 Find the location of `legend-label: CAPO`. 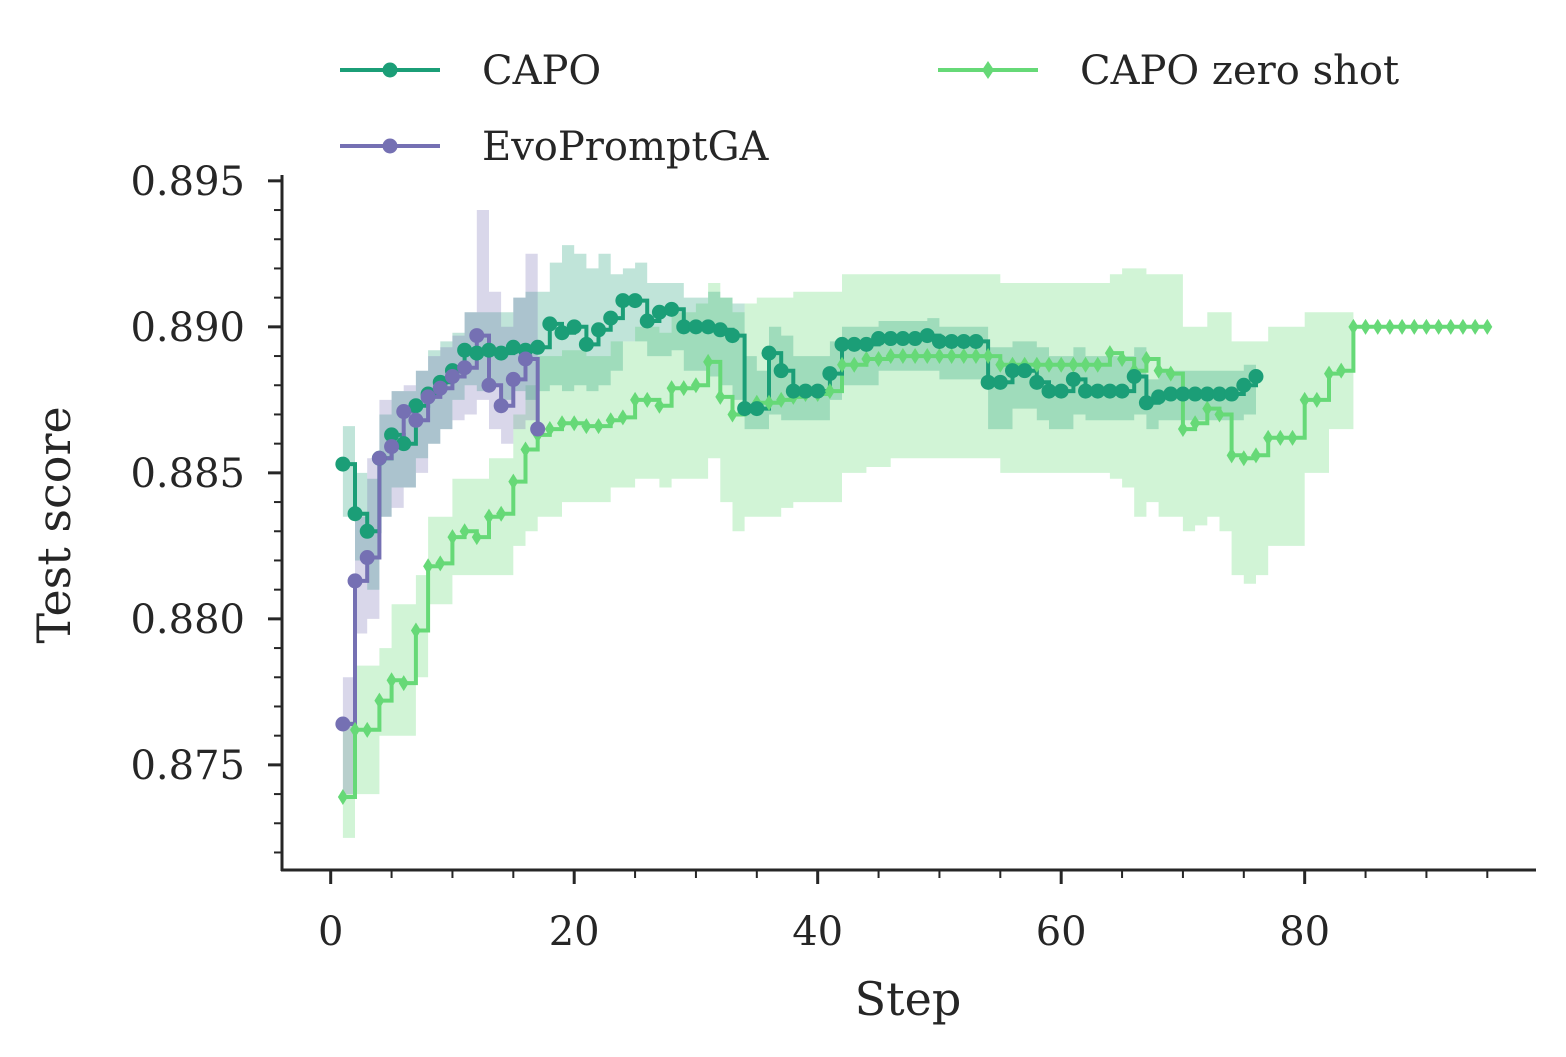

legend-label: CAPO is located at coordinates (541, 71).